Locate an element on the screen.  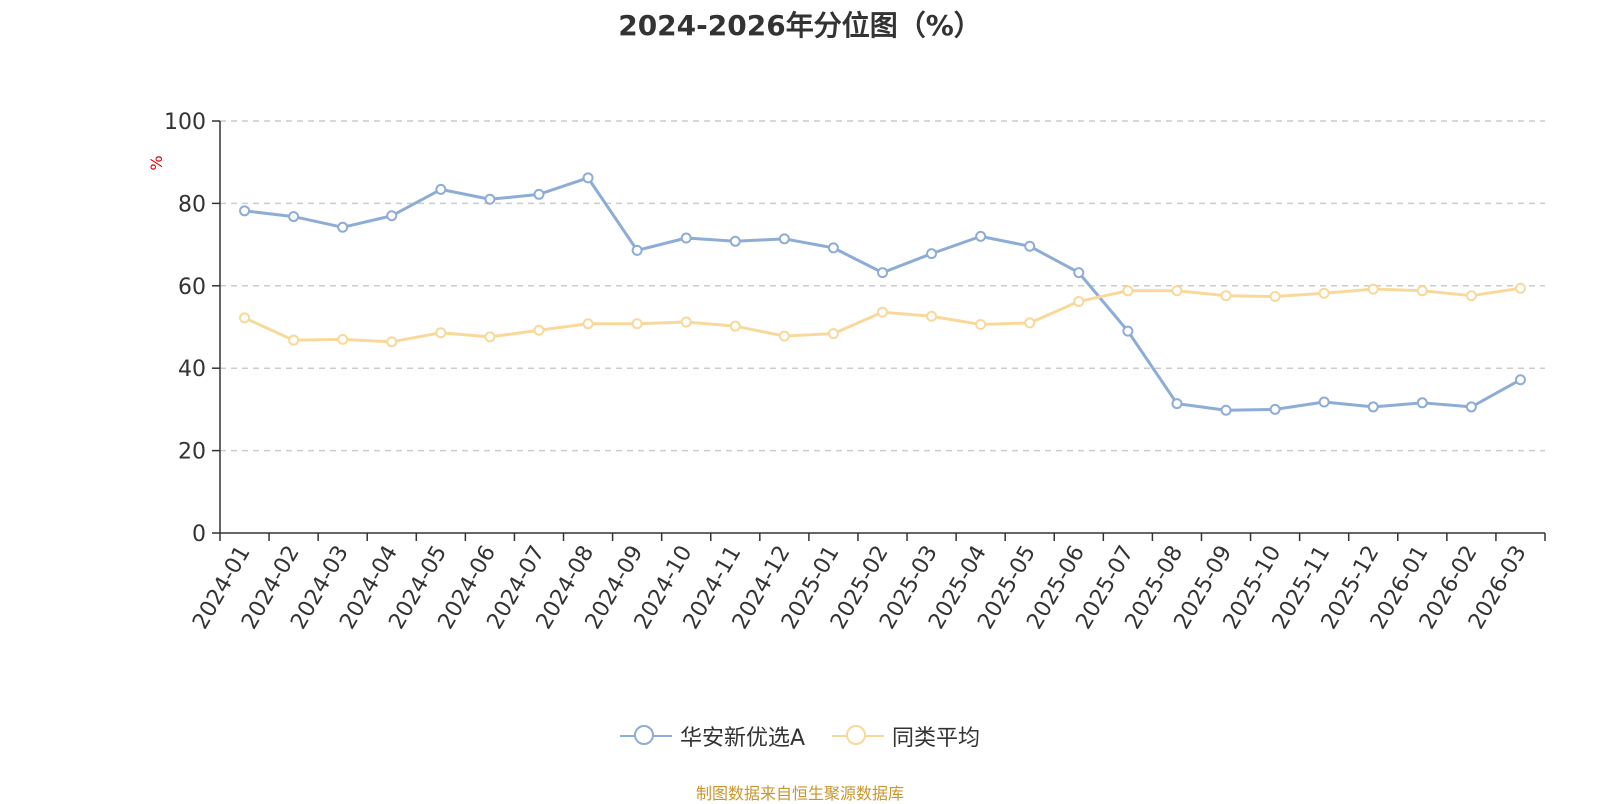
chart-title: 2024-2026年分位图（%） is located at coordinates (800, 25).